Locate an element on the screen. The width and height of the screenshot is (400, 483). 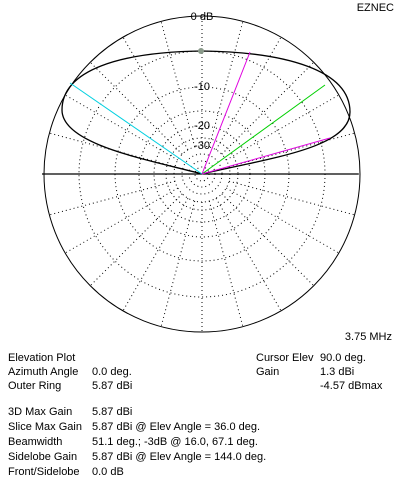
info-label: Sidelobe Gain is located at coordinates (42, 457).